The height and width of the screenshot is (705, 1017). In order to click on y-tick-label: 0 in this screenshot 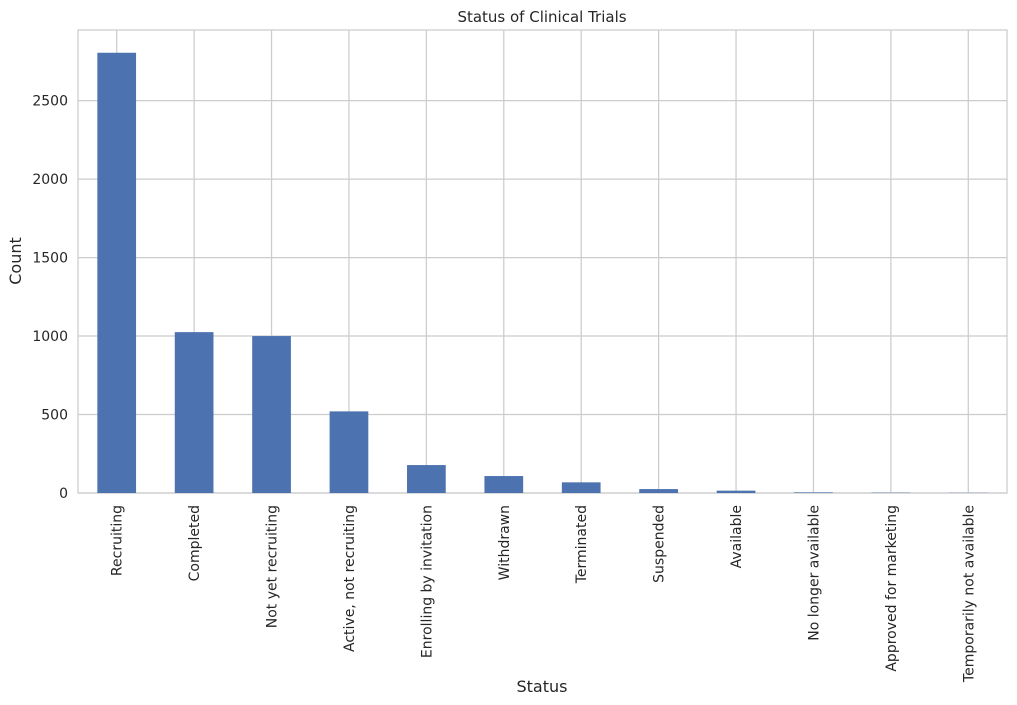, I will do `click(63, 494)`.